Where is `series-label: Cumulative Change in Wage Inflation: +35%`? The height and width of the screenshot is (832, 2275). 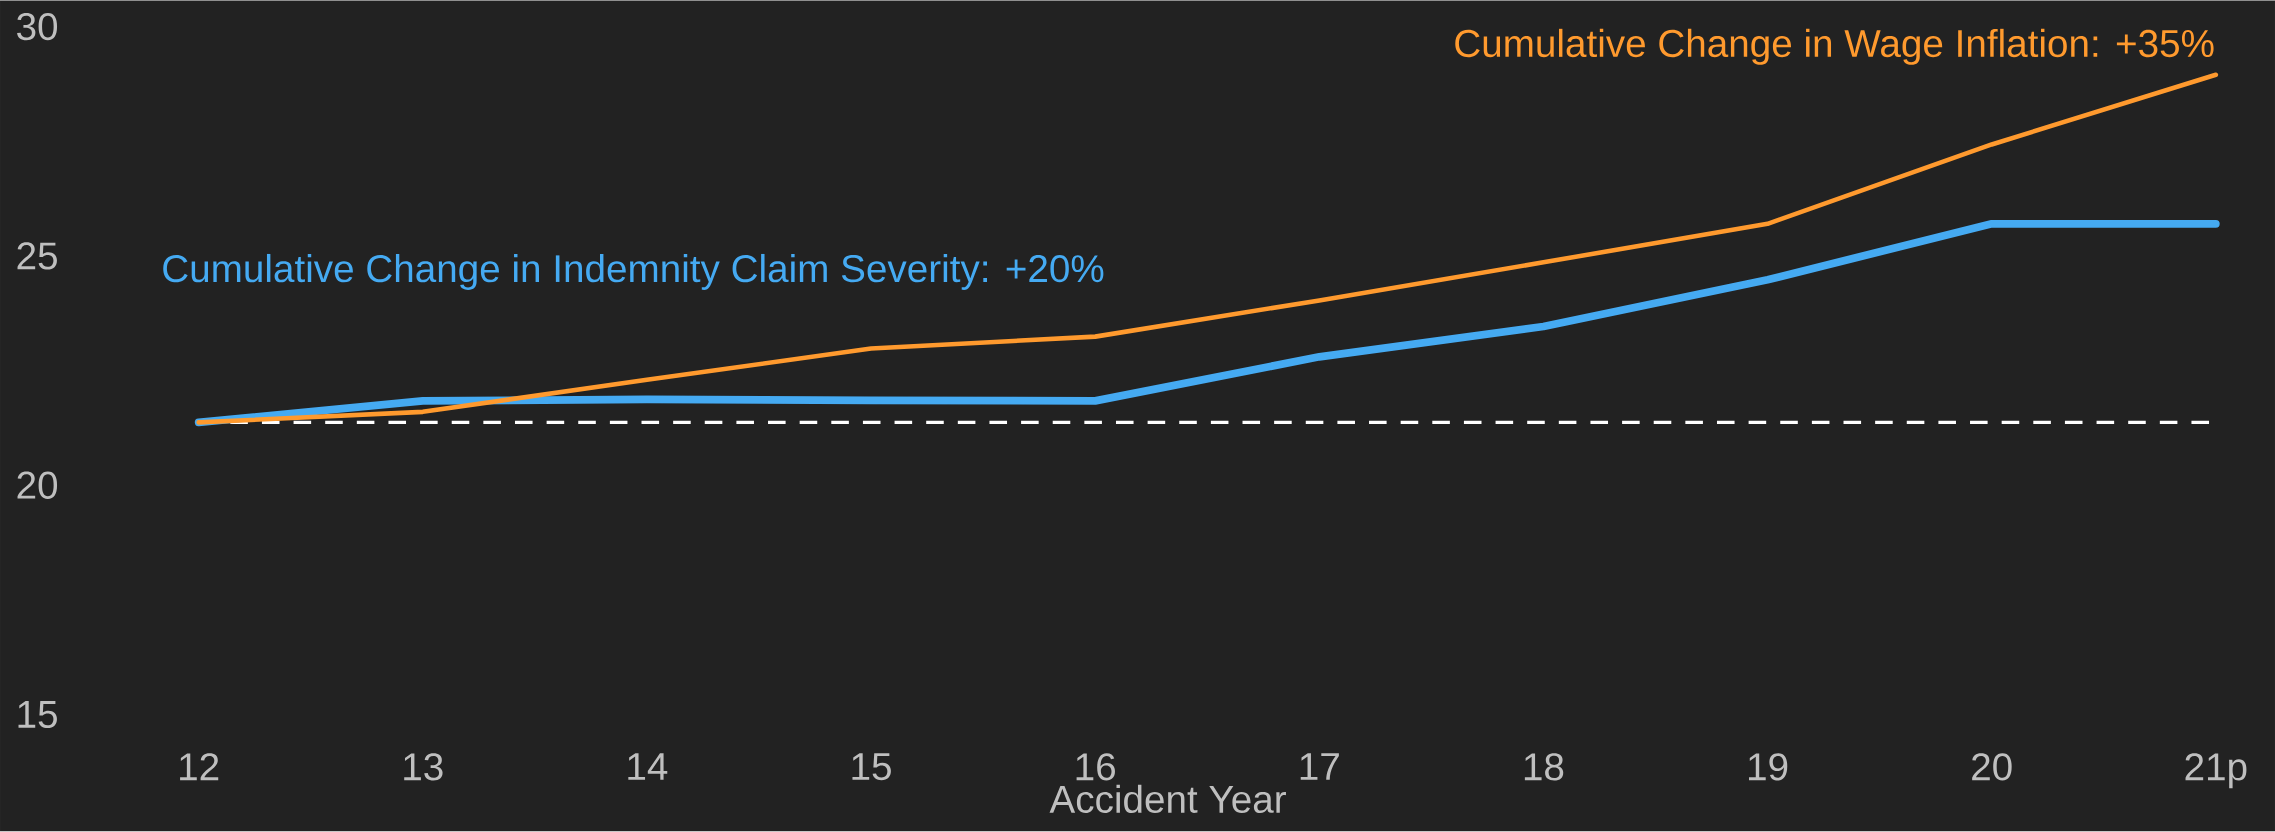
series-label: Cumulative Change in Wage Inflation: +35% is located at coordinates (1834, 47).